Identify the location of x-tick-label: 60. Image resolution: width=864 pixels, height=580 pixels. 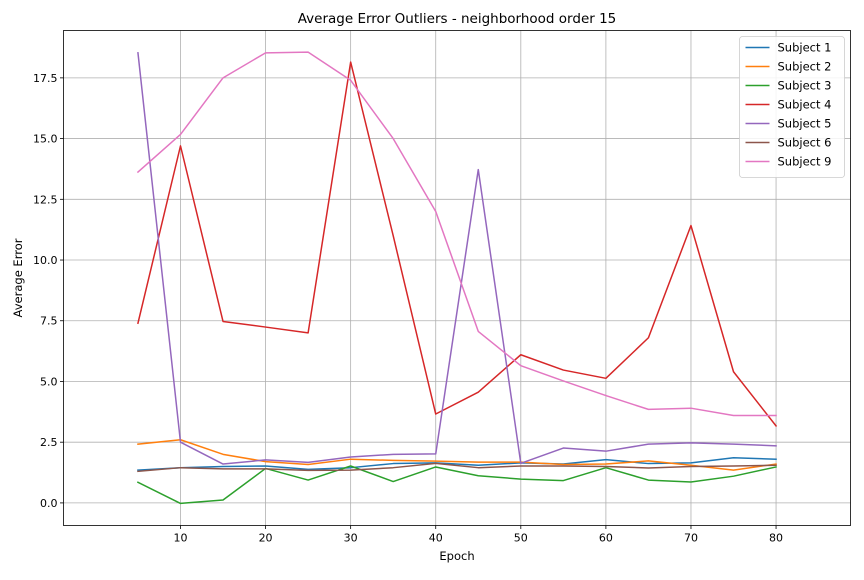
(606, 538).